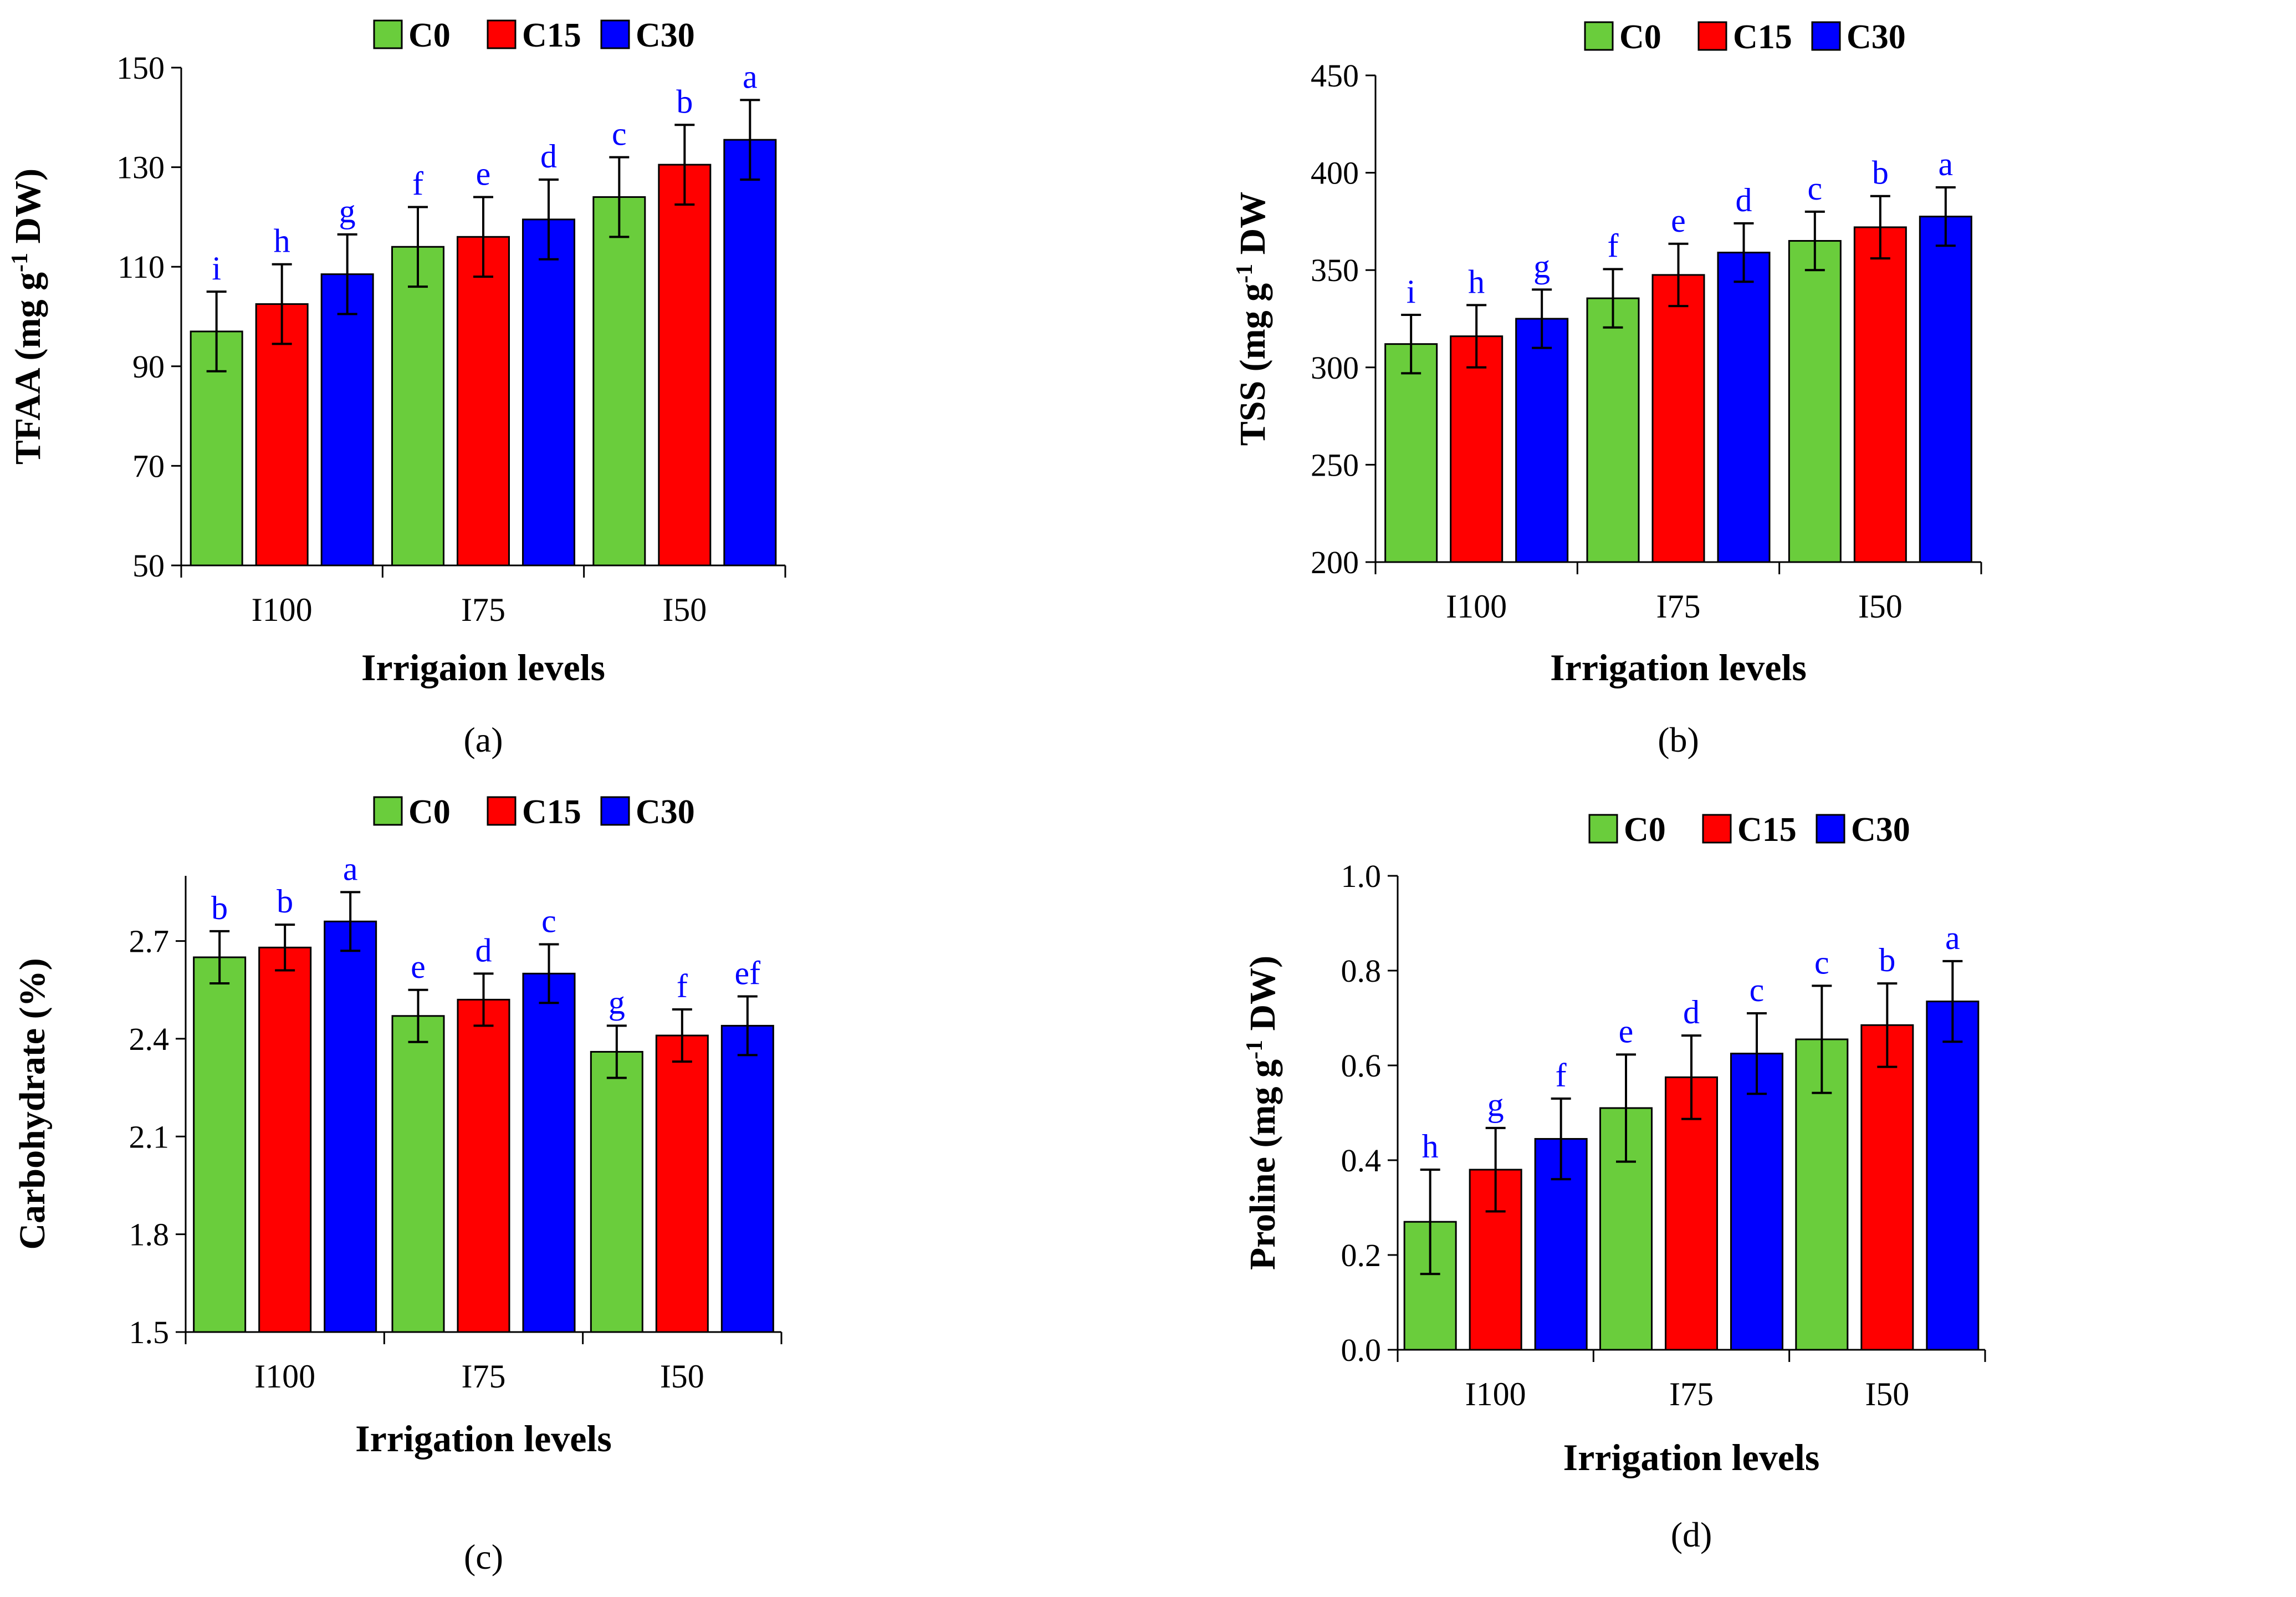 This screenshot has width=2296, height=1597. I want to click on y-tick-label: 2.1, so click(149, 1137).